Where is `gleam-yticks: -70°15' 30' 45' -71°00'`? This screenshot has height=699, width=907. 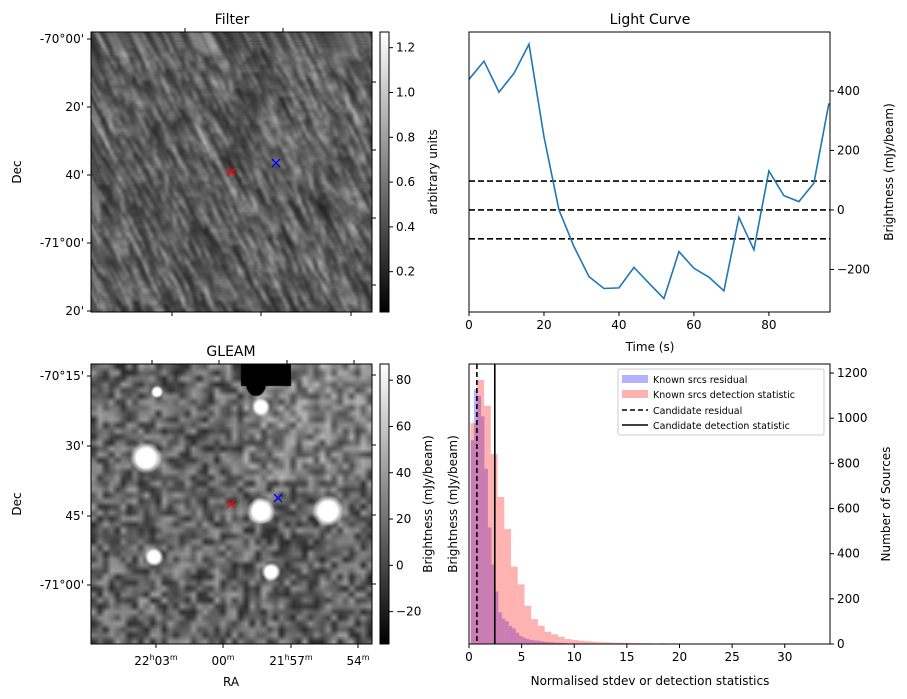
gleam-yticks: -70°15' 30' 45' -71°00' is located at coordinates (208, 480).